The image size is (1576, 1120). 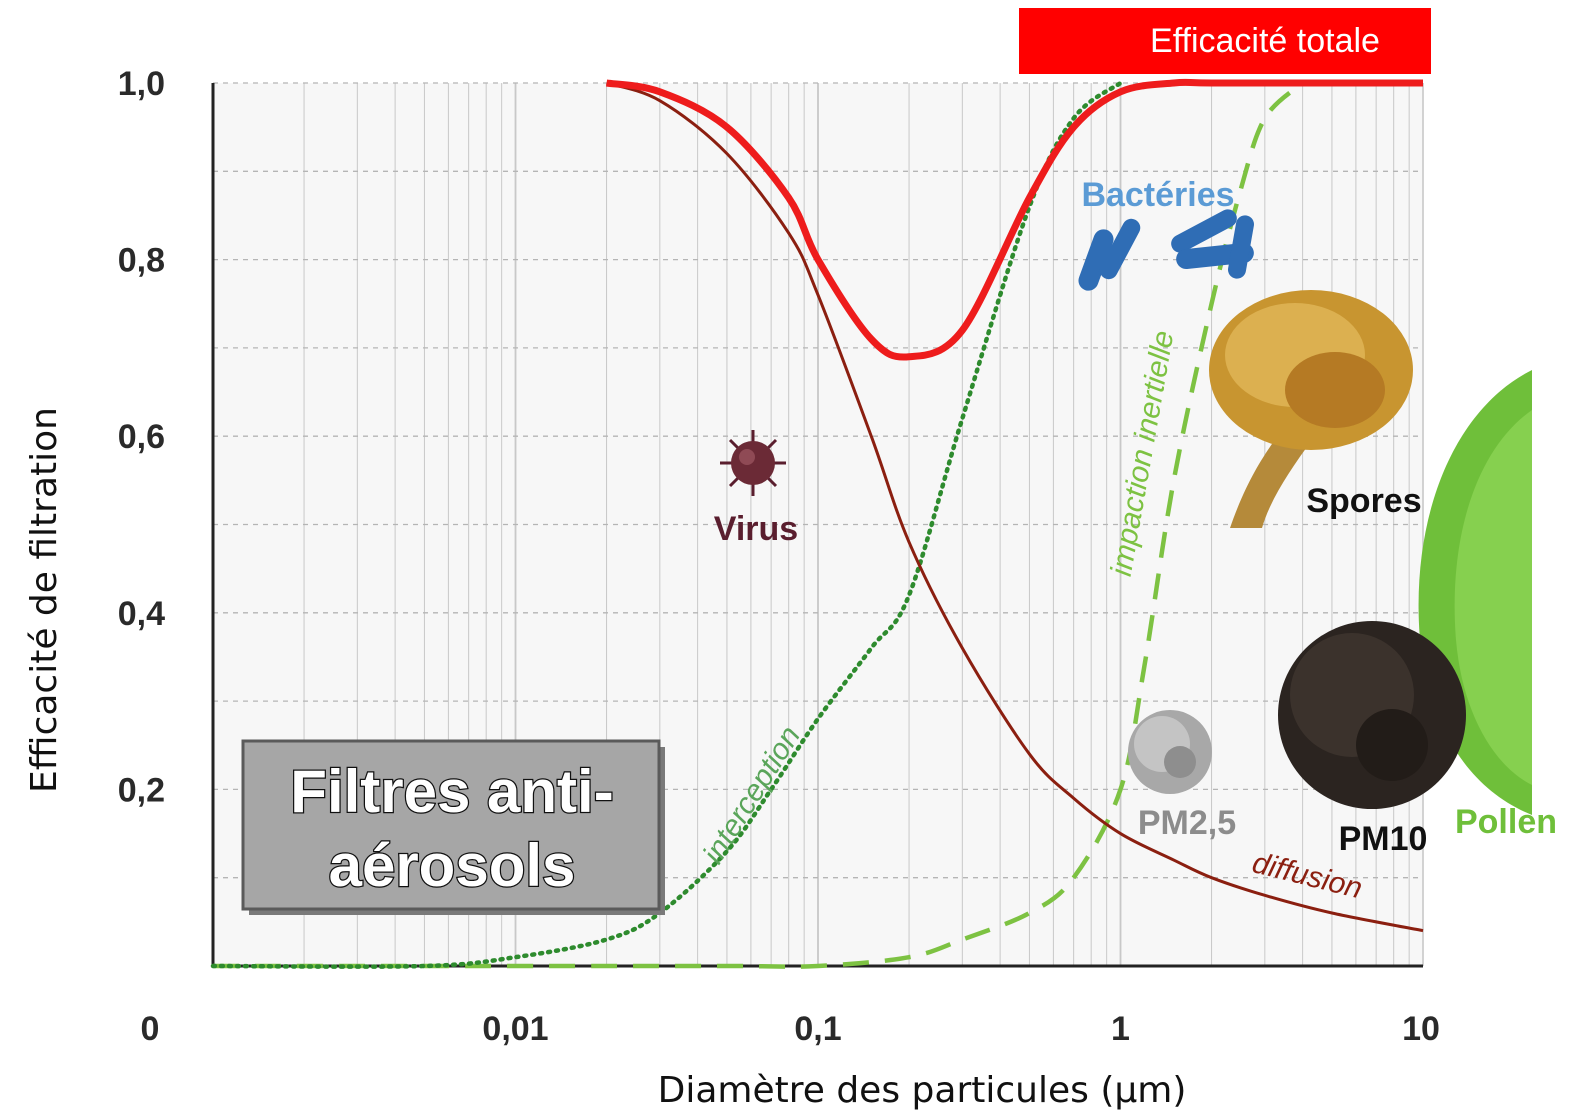 What do you see at coordinates (817, 1029) in the screenshot?
I see `x-tick-label: 0,1` at bounding box center [817, 1029].